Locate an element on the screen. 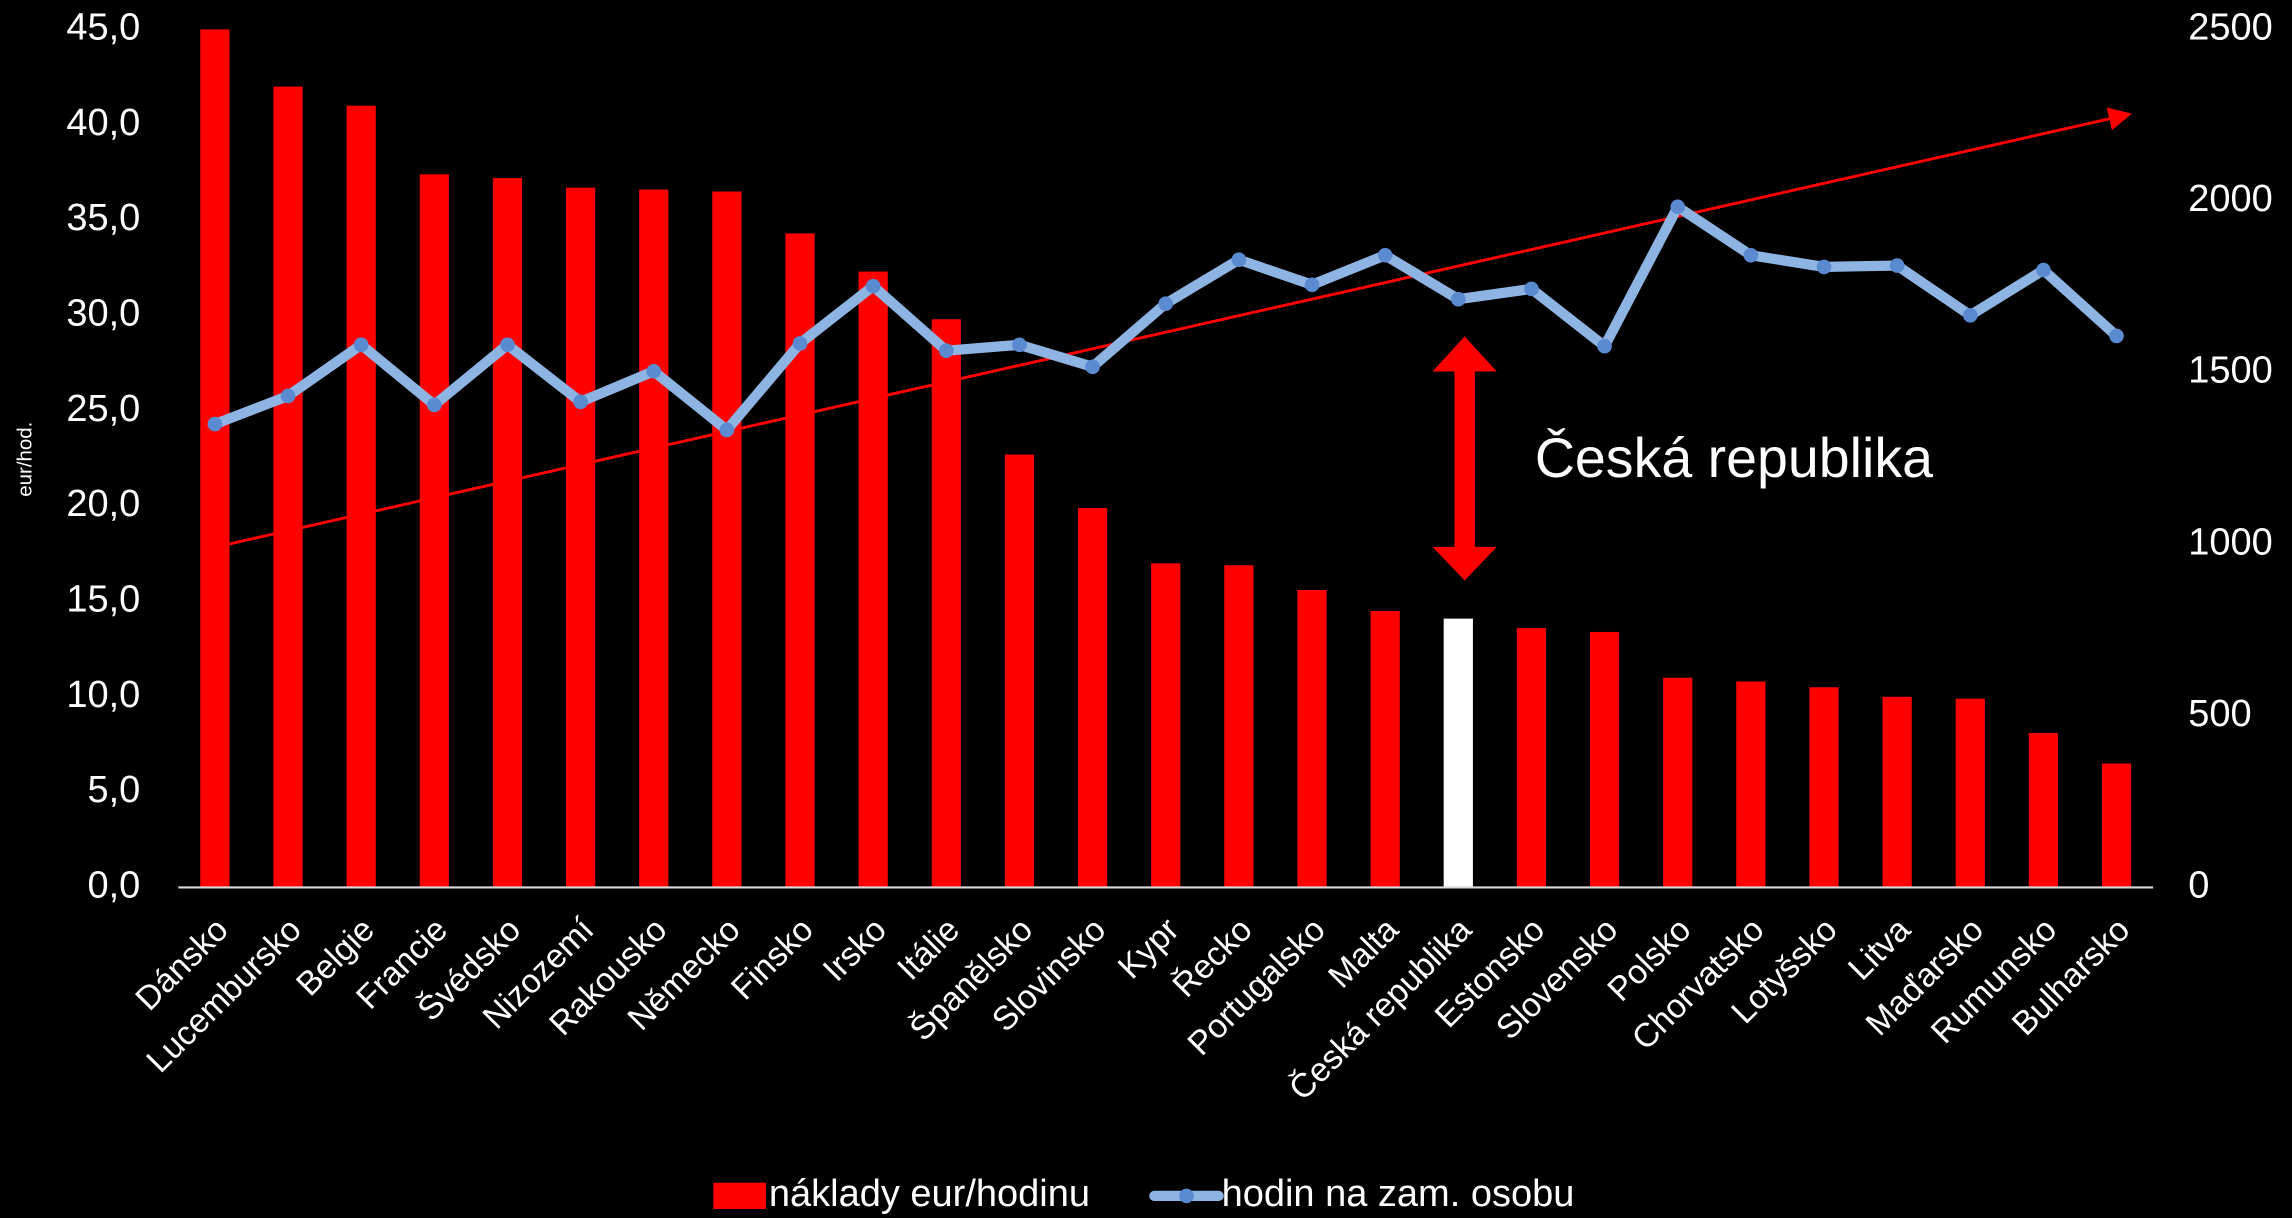  y-tick-label: 45,0 is located at coordinates (103, 27).